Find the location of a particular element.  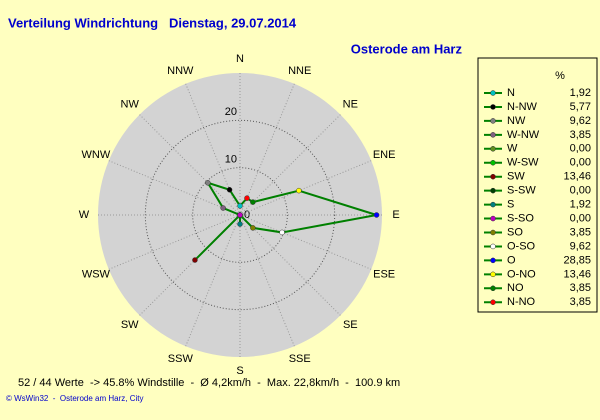

direction-label: N is located at coordinates (240, 59).